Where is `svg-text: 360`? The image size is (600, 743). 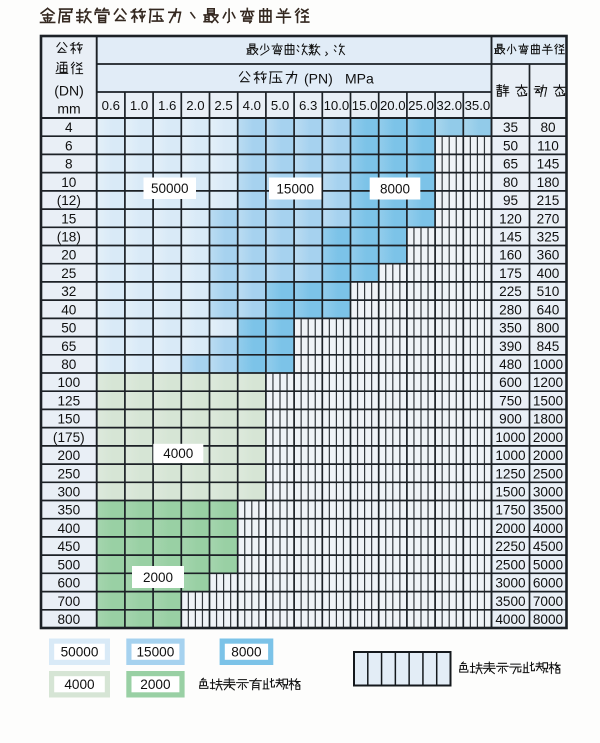 svg-text: 360 is located at coordinates (548, 255).